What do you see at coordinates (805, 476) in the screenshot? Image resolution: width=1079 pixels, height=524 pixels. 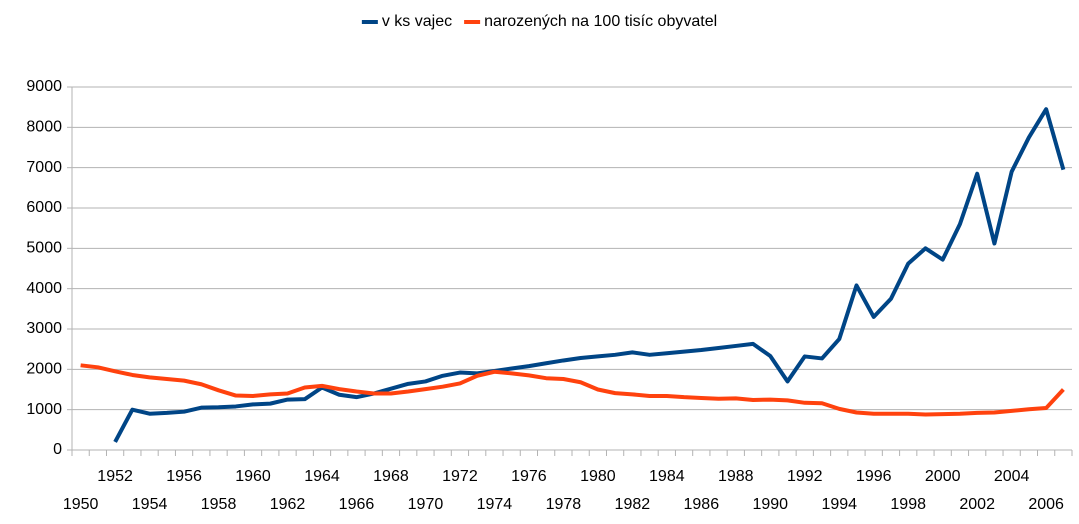 I see `x-tick-label: 1992` at bounding box center [805, 476].